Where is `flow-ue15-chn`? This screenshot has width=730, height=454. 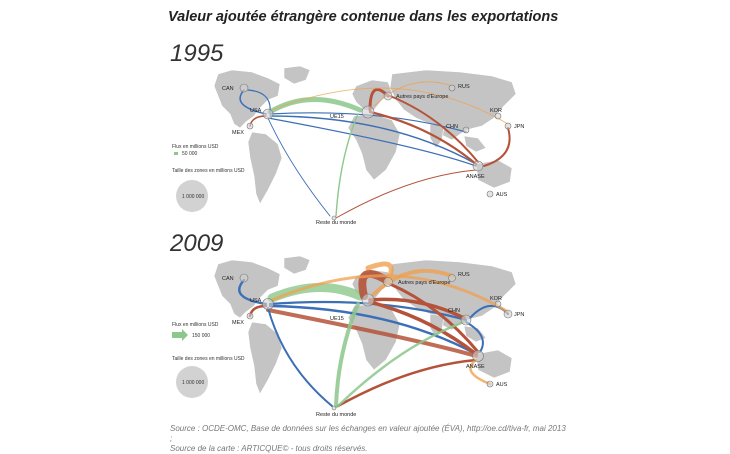 flow-ue15-chn is located at coordinates (417, 308).